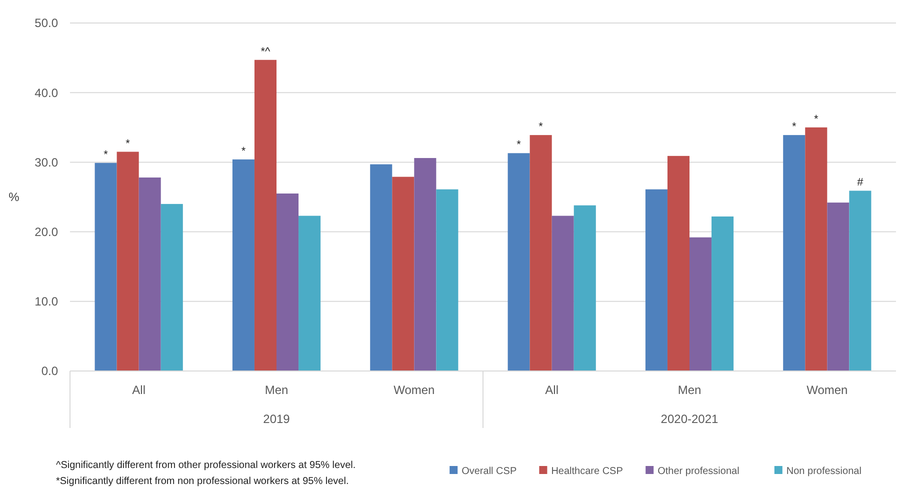 This screenshot has height=489, width=904. I want to click on legend-label: Non professional, so click(824, 471).